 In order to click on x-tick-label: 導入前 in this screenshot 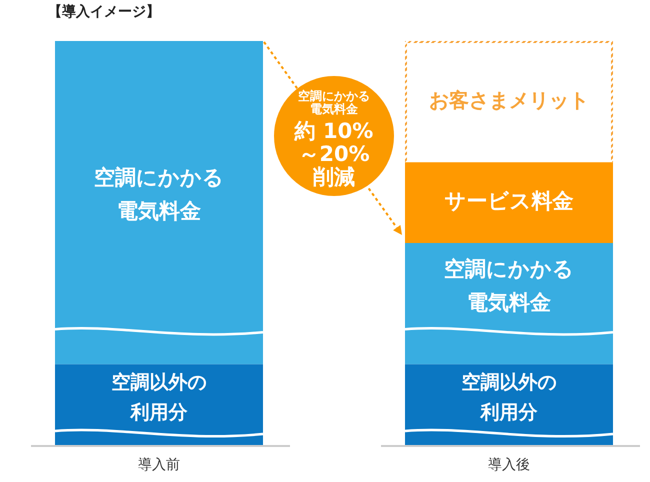, I will do `click(159, 465)`.